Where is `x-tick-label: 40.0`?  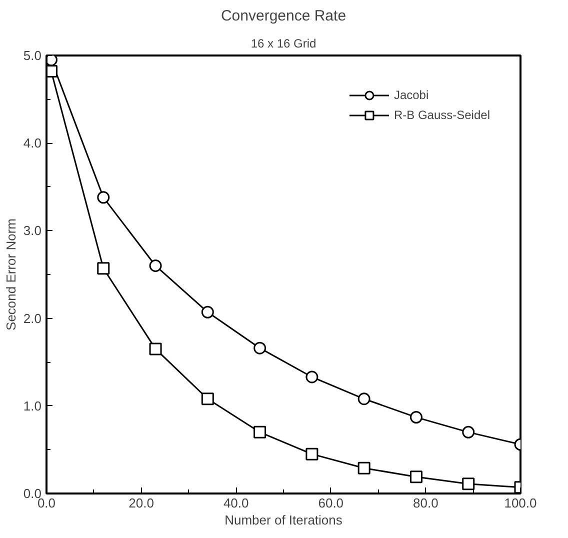
x-tick-label: 40.0 is located at coordinates (236, 503).